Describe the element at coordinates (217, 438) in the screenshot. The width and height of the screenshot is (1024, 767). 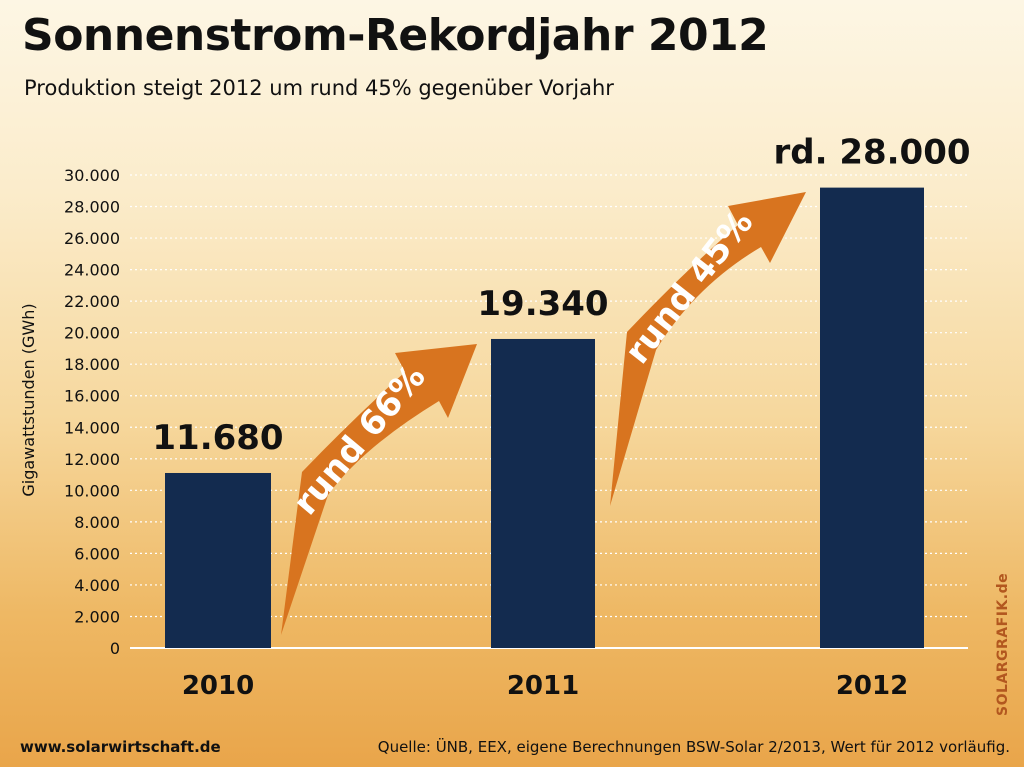
I see `value-label-2010: 11.680` at that location.